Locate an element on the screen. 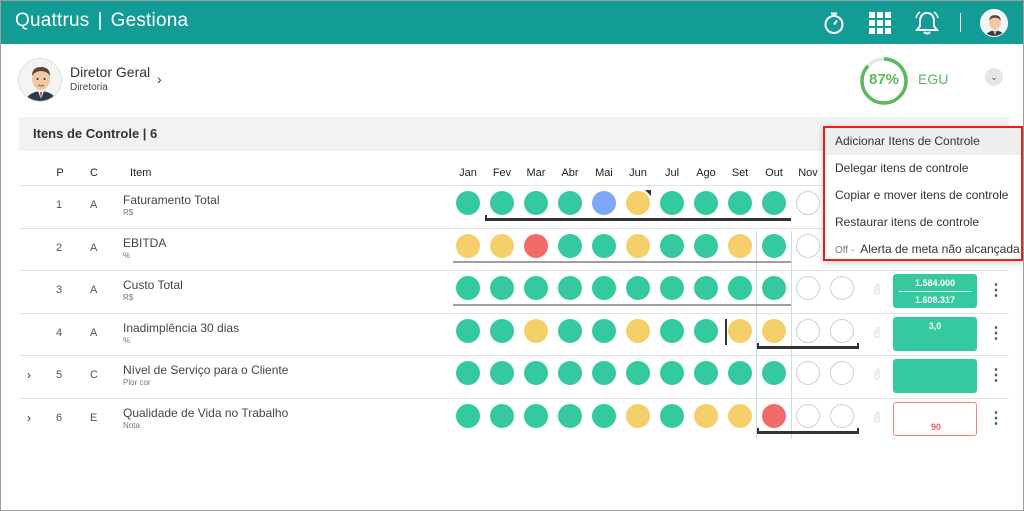 This screenshot has width=1024, height=511. column-header-month: Jul is located at coordinates (672, 173).